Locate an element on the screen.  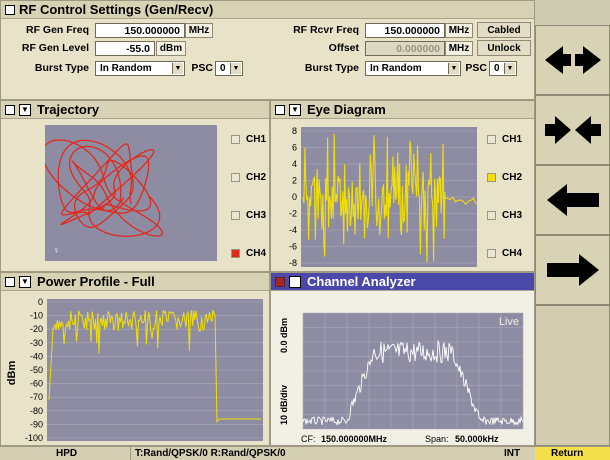
power-profile-title: Power Profile - Full is located at coordinates (96, 281).